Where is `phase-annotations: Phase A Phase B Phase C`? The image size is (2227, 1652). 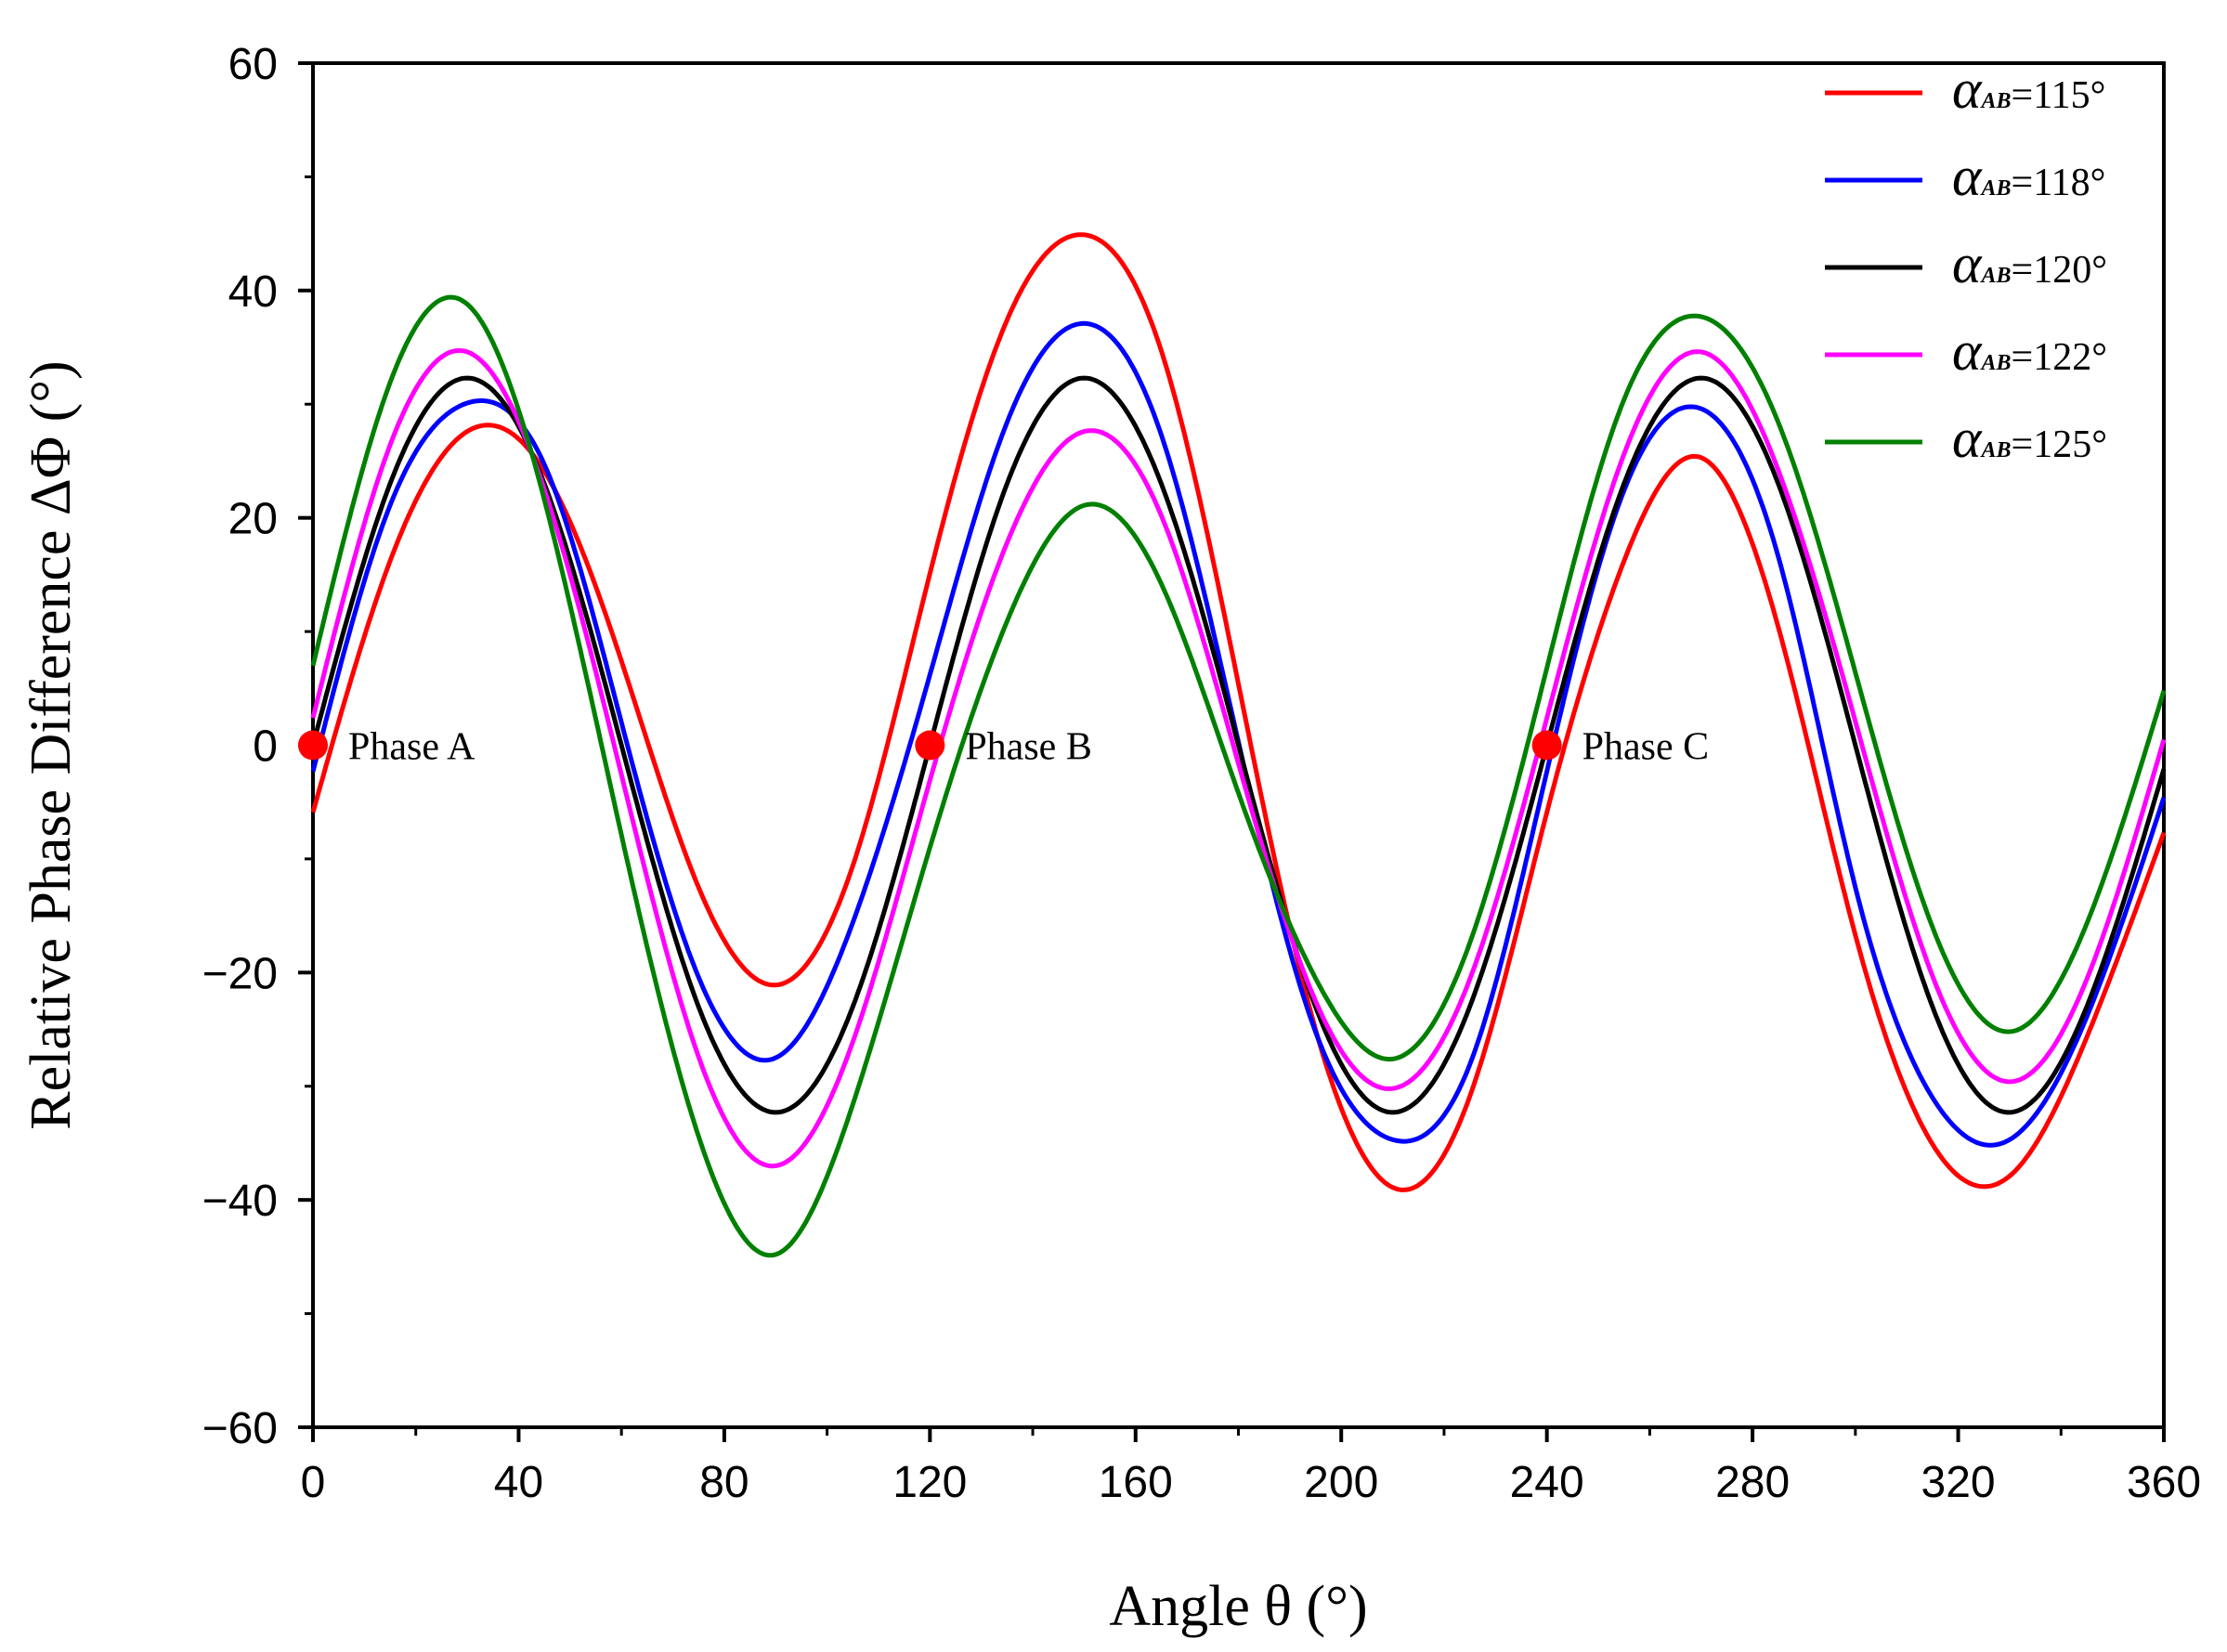 phase-annotations: Phase A Phase B Phase C is located at coordinates (1004, 748).